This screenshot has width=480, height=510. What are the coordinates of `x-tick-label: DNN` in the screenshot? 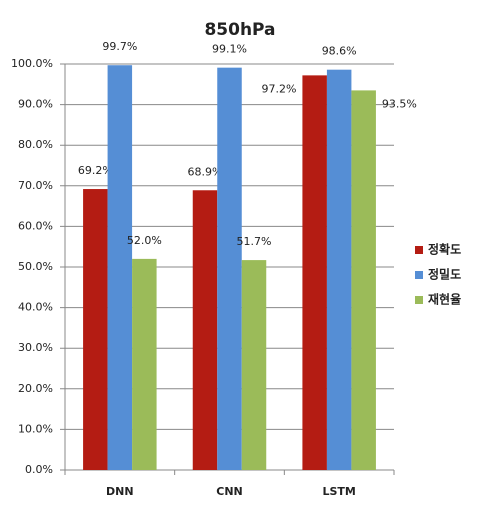 It's located at (120, 491).